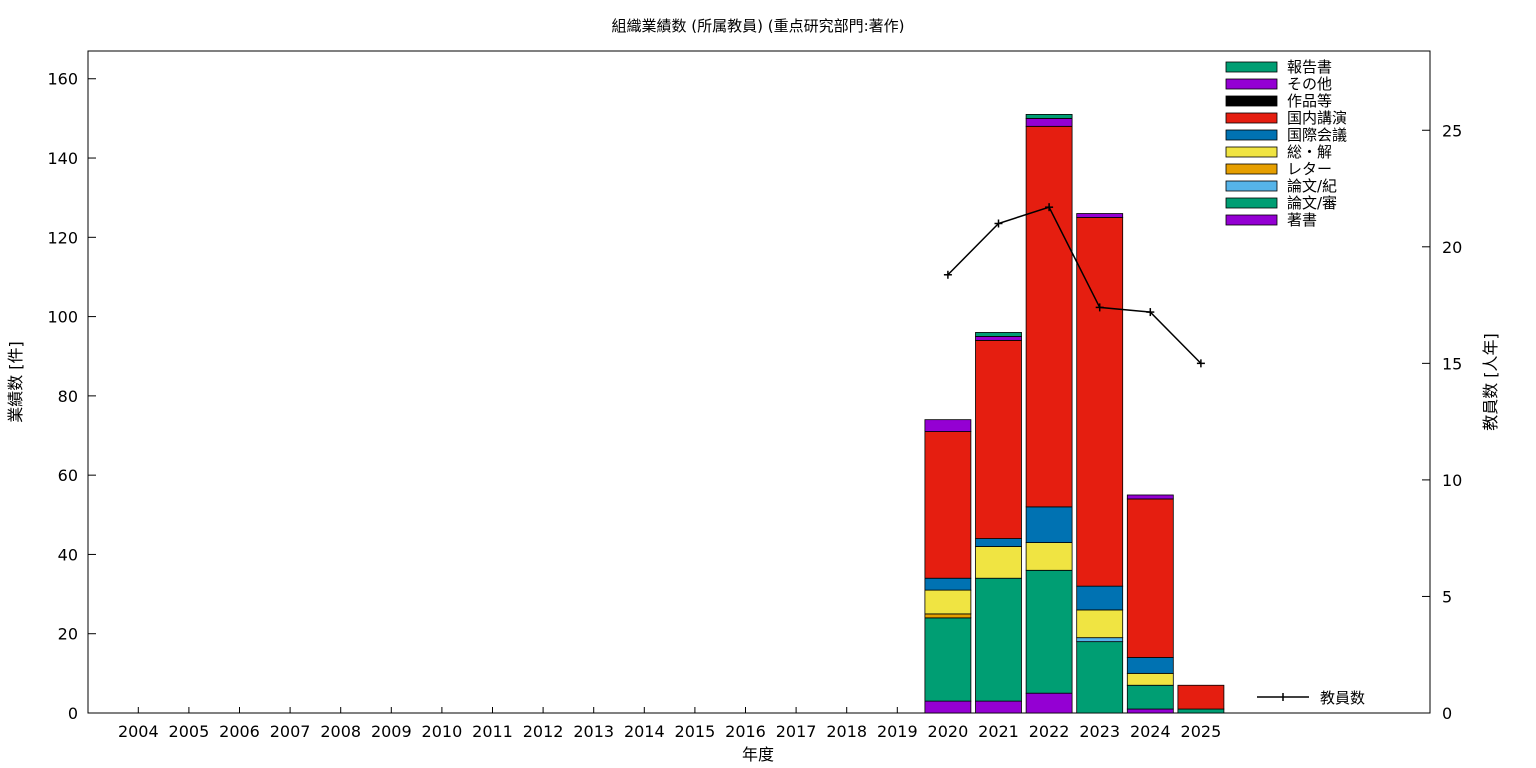  I want to click on x-tick-label: 2008, so click(340, 731).